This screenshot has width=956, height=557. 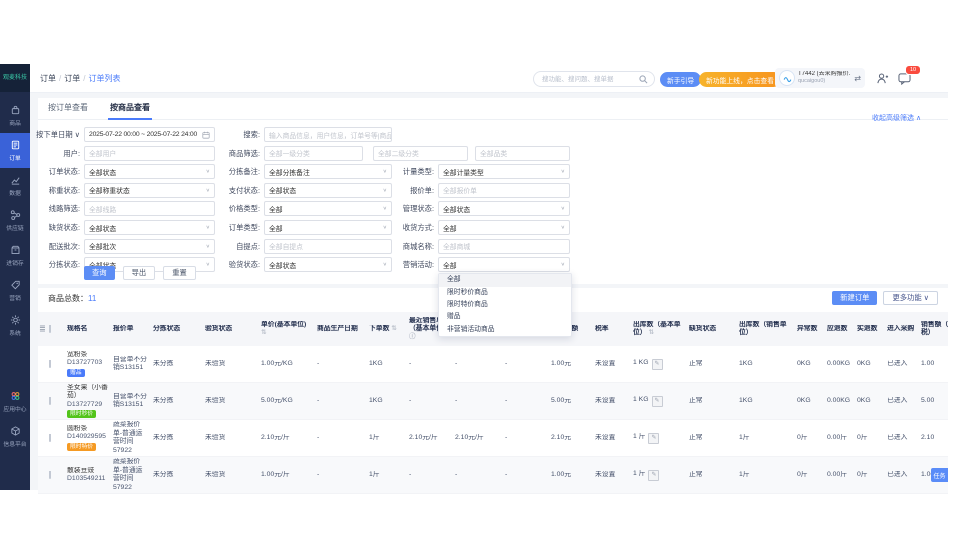 What do you see at coordinates (506, 437) in the screenshot?
I see `cell-参考成本: -` at bounding box center [506, 437].